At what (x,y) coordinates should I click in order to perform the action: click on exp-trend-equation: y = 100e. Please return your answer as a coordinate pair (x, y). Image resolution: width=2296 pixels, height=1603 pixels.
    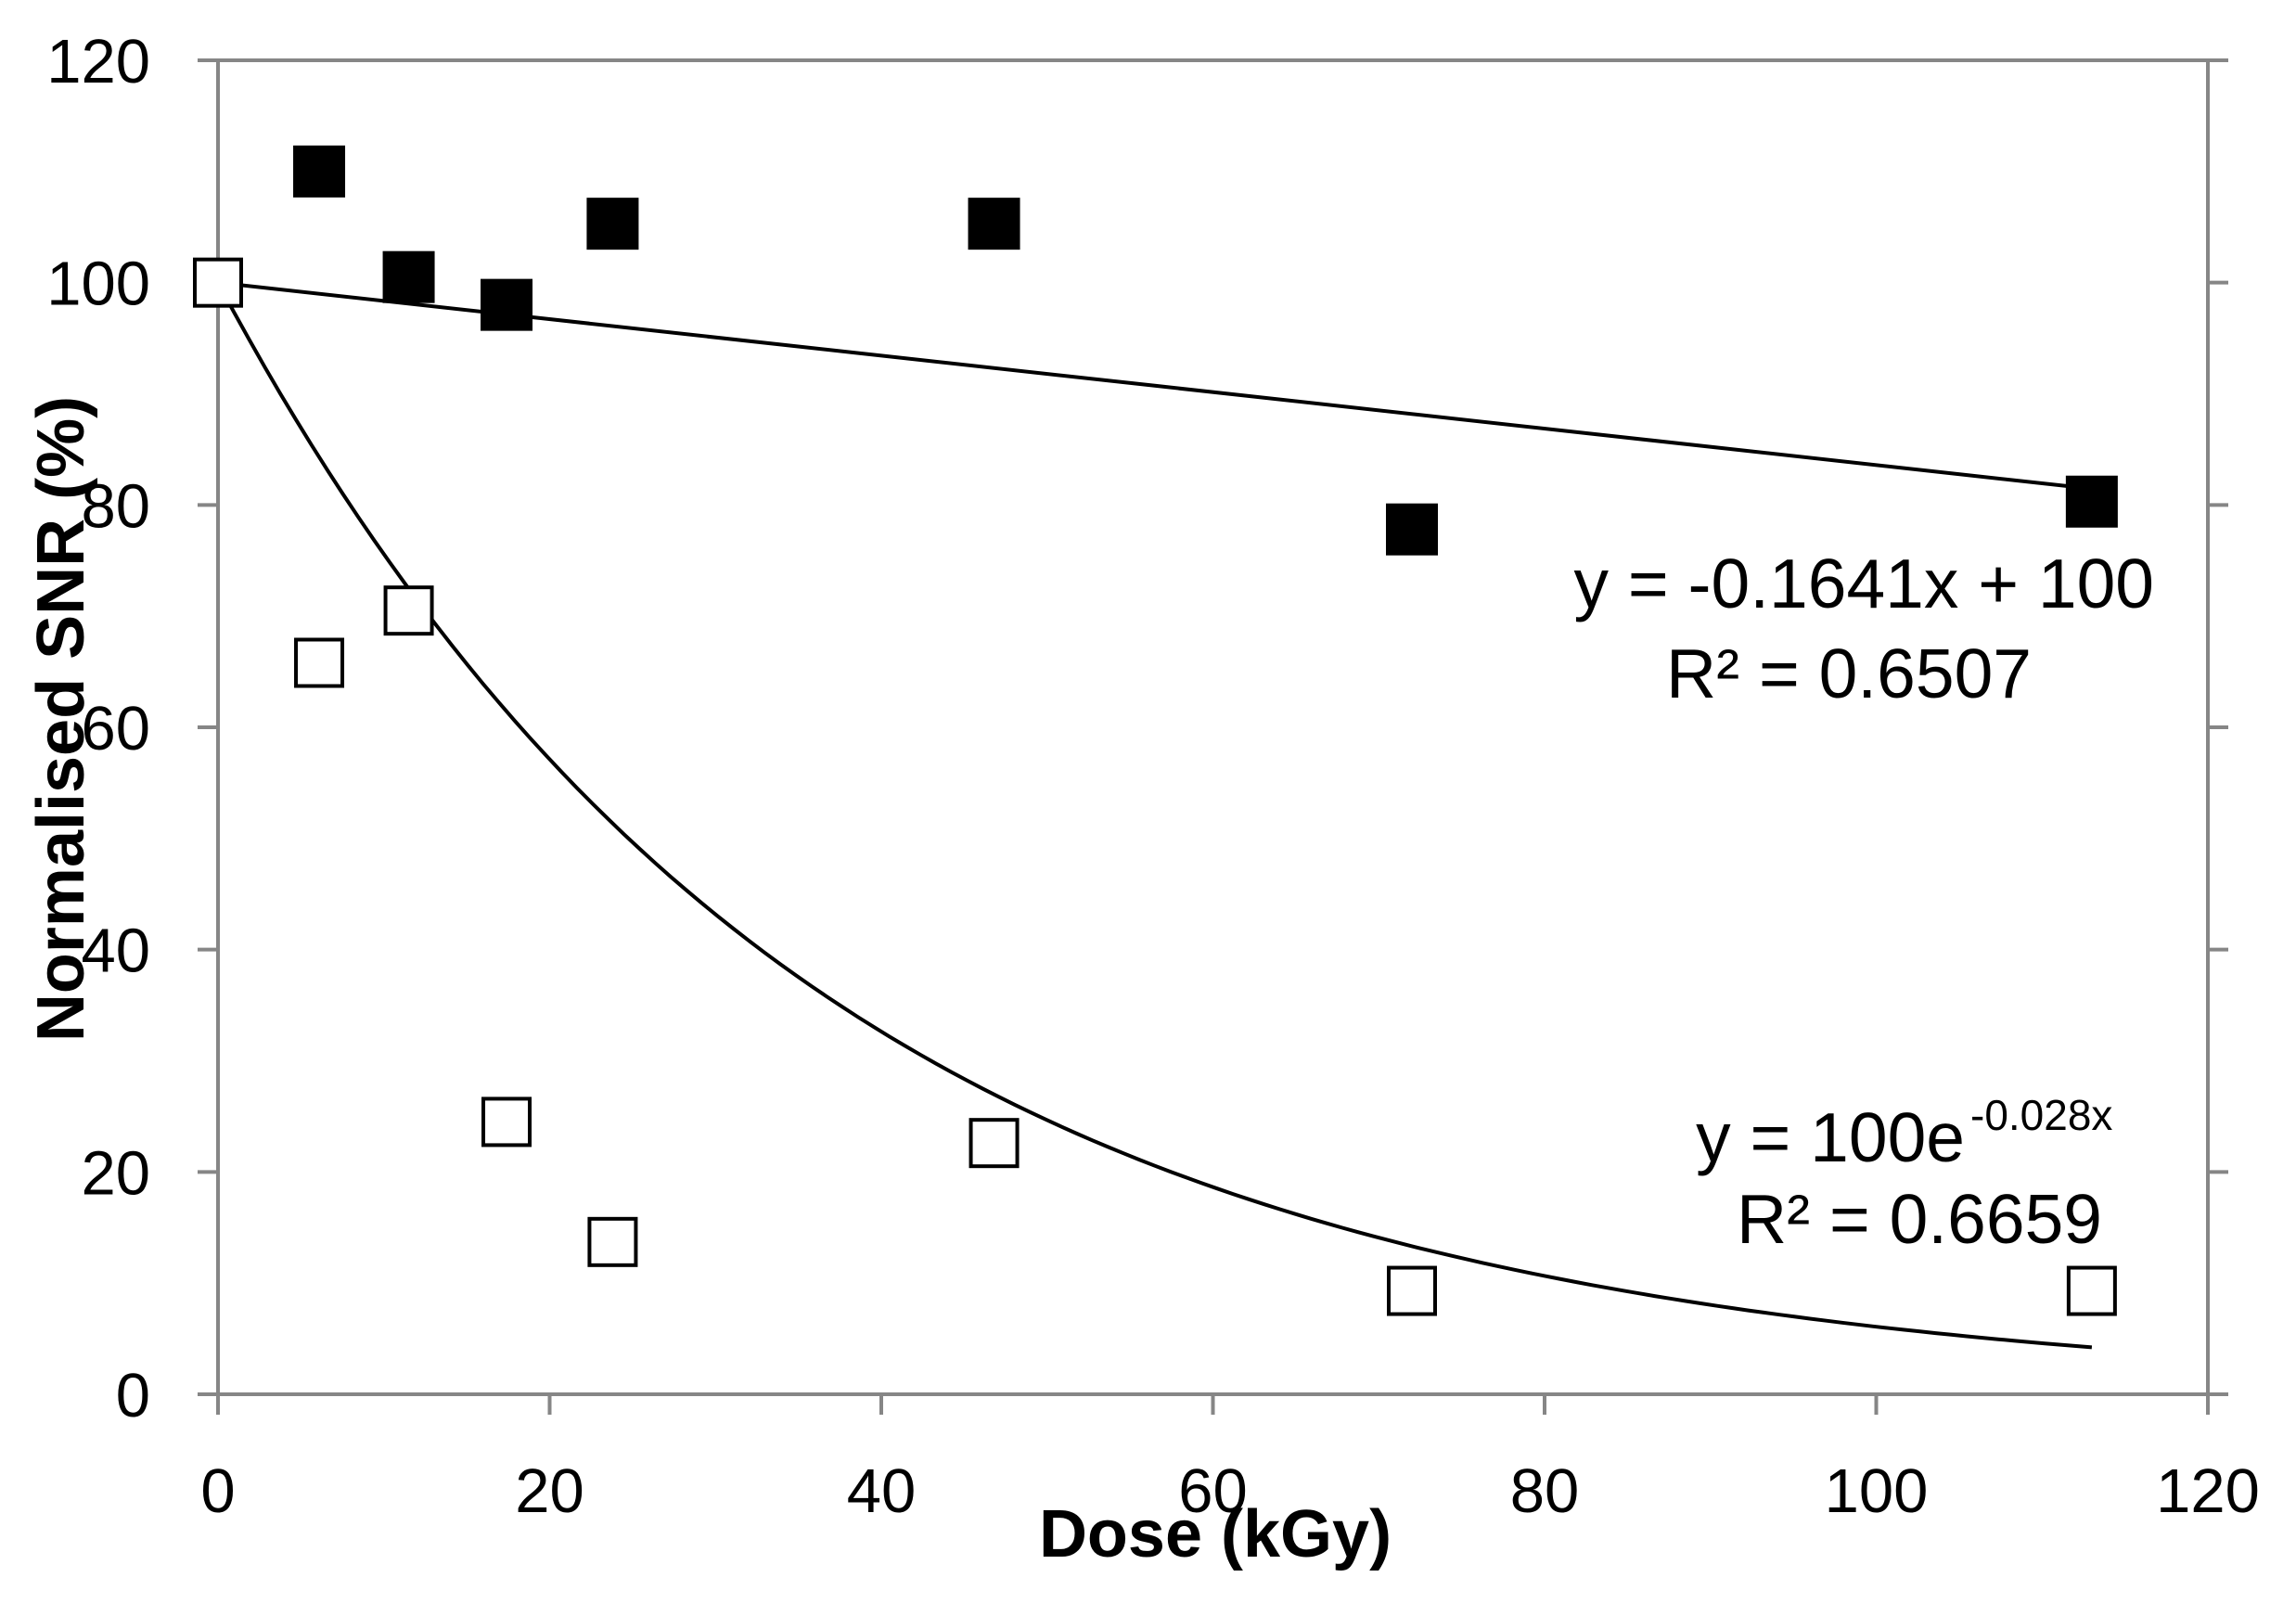
    Looking at the image, I should click on (1830, 1137).